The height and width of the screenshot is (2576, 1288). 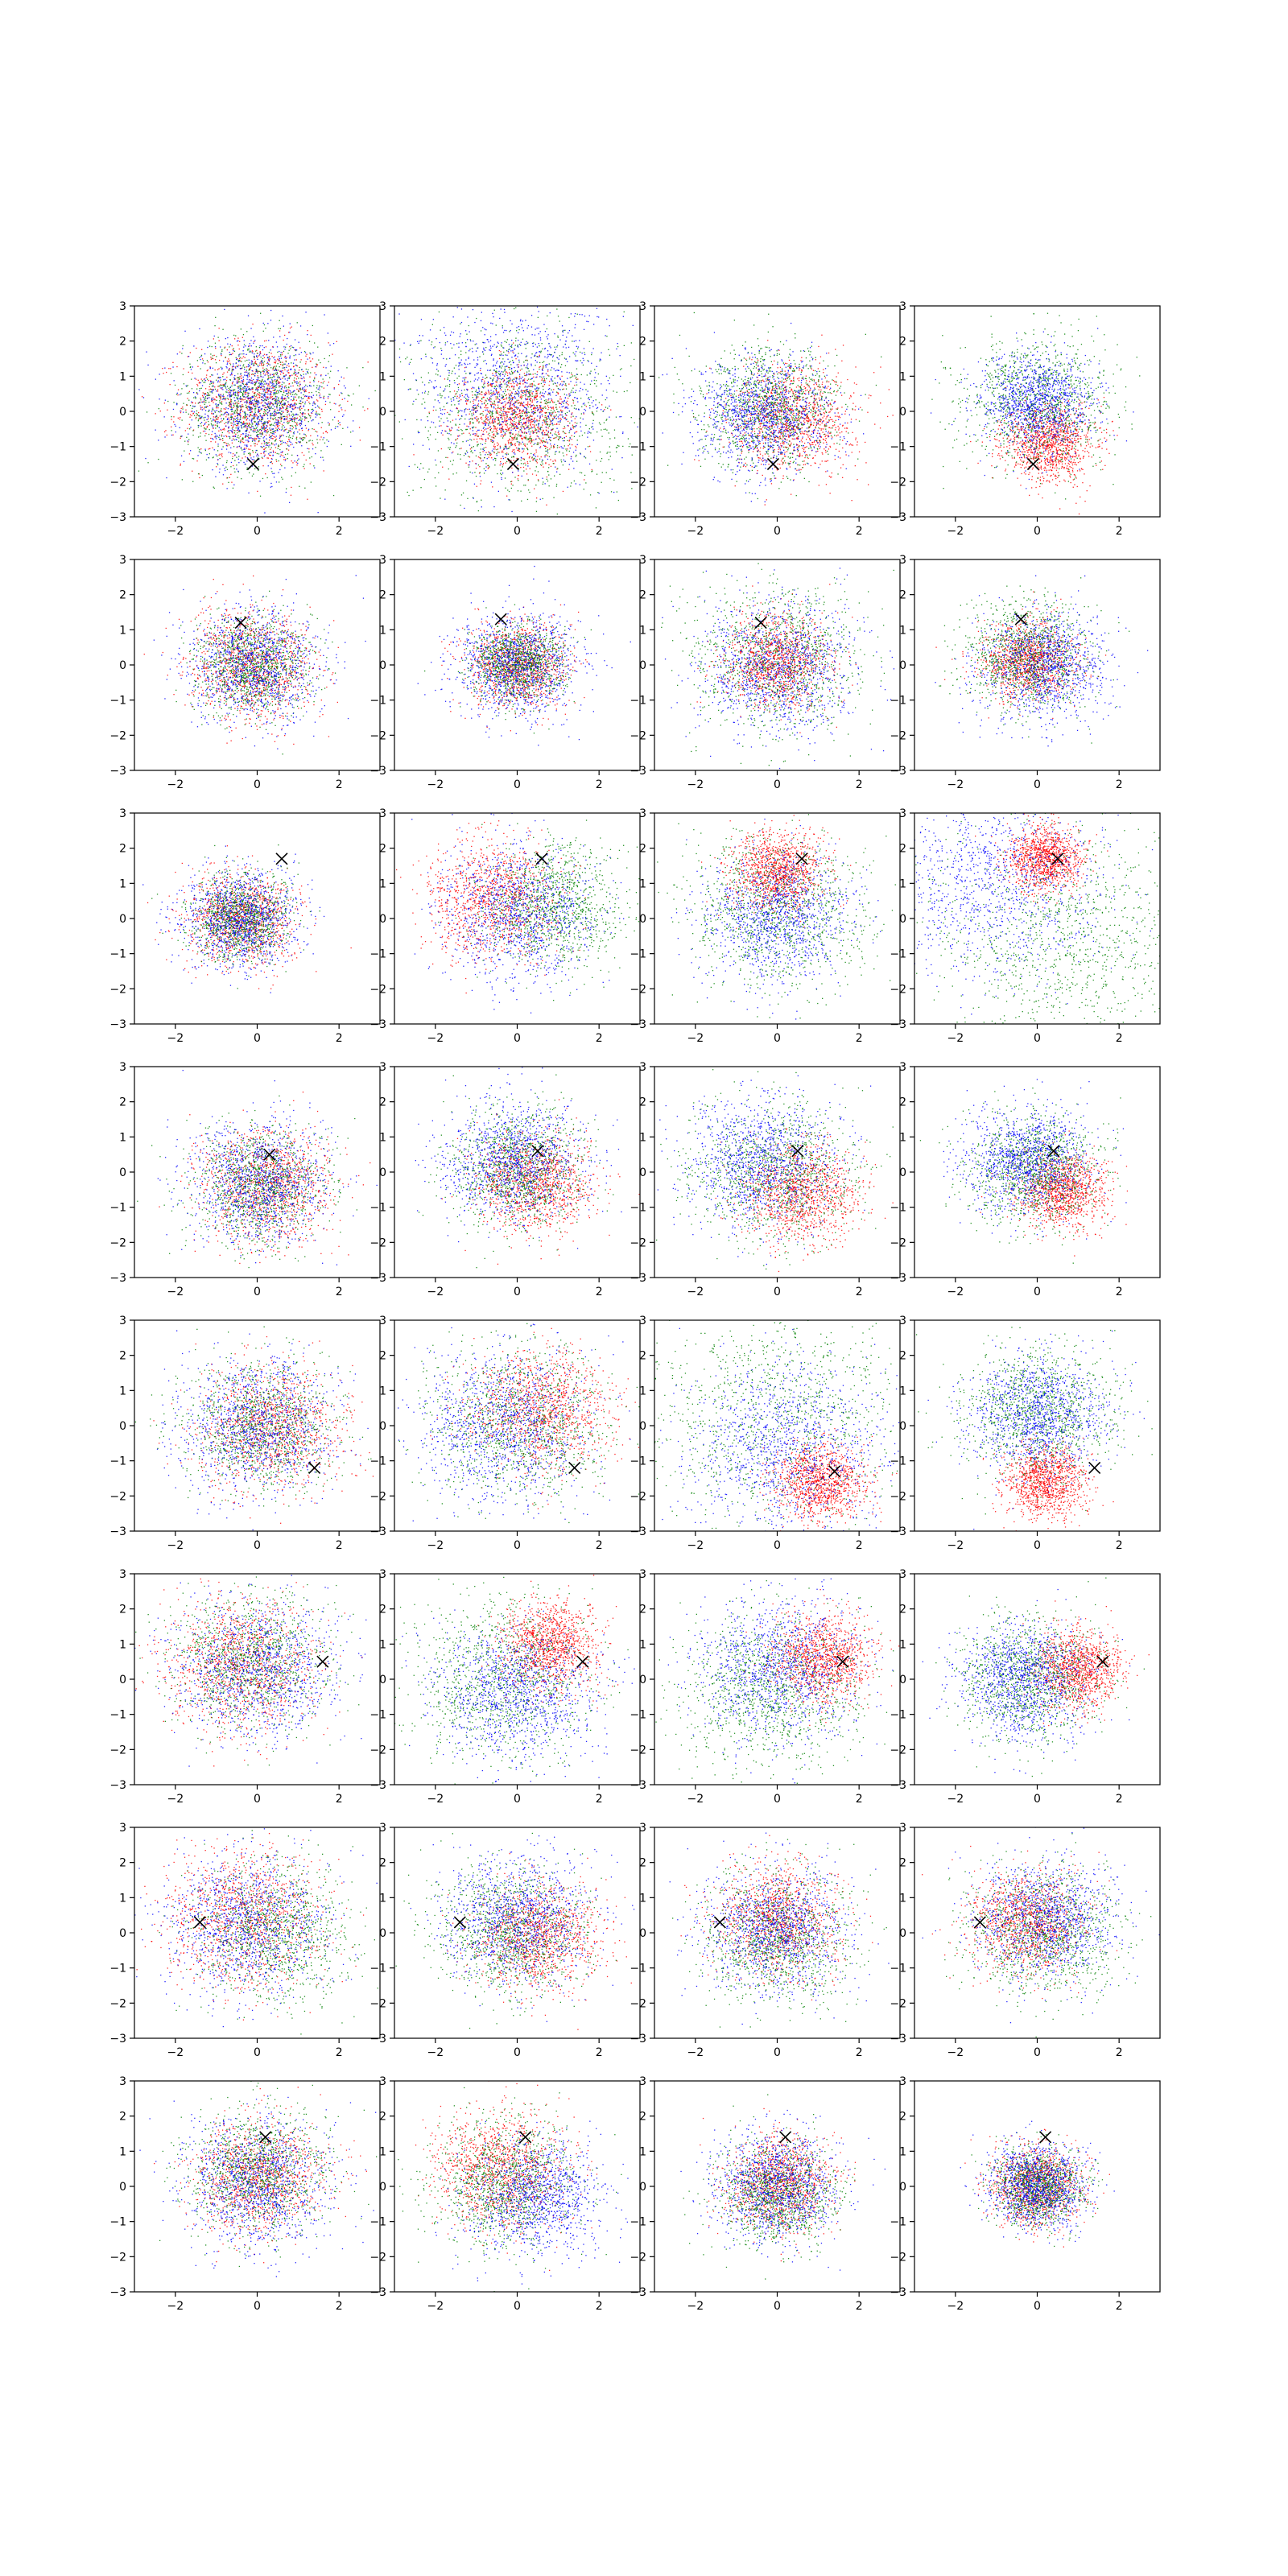 I want to click on series-red, so click(x=238, y=416).